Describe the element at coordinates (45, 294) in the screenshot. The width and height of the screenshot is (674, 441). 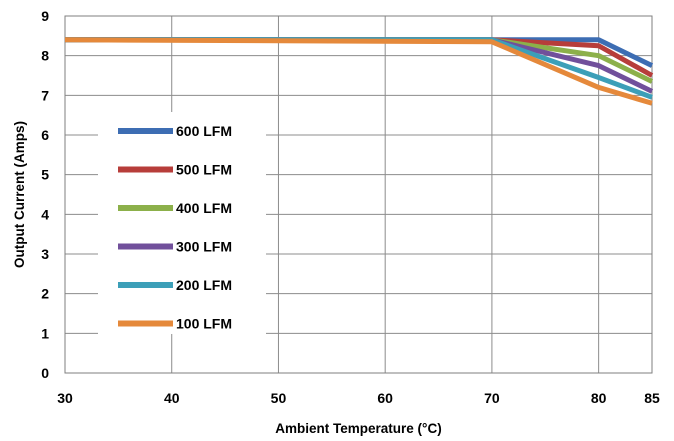
I see `y-tick-label: 2` at that location.